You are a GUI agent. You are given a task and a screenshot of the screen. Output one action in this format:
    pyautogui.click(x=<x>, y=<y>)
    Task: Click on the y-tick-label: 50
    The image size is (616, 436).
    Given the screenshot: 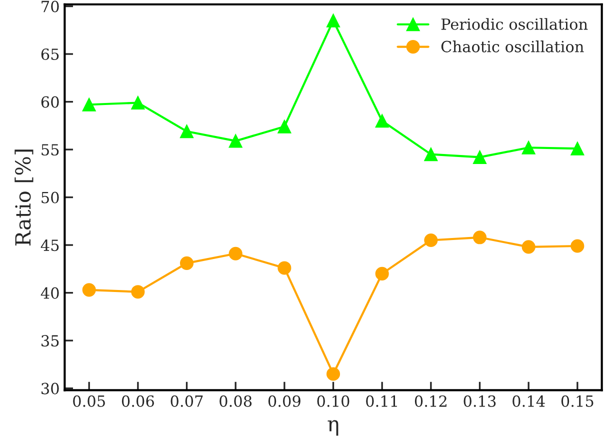 What is the action you would take?
    pyautogui.click(x=50, y=198)
    